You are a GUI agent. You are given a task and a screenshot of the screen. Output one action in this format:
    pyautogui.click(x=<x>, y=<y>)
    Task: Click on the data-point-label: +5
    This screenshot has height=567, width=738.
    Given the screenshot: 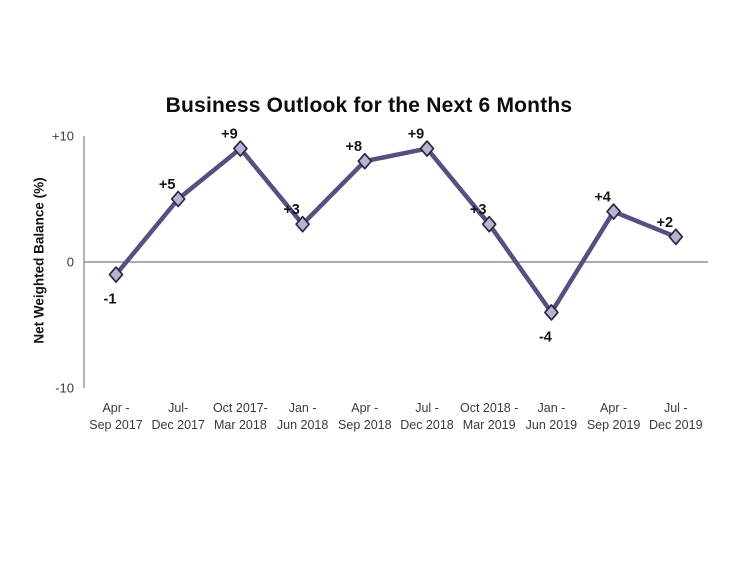 What is the action you would take?
    pyautogui.click(x=167, y=185)
    